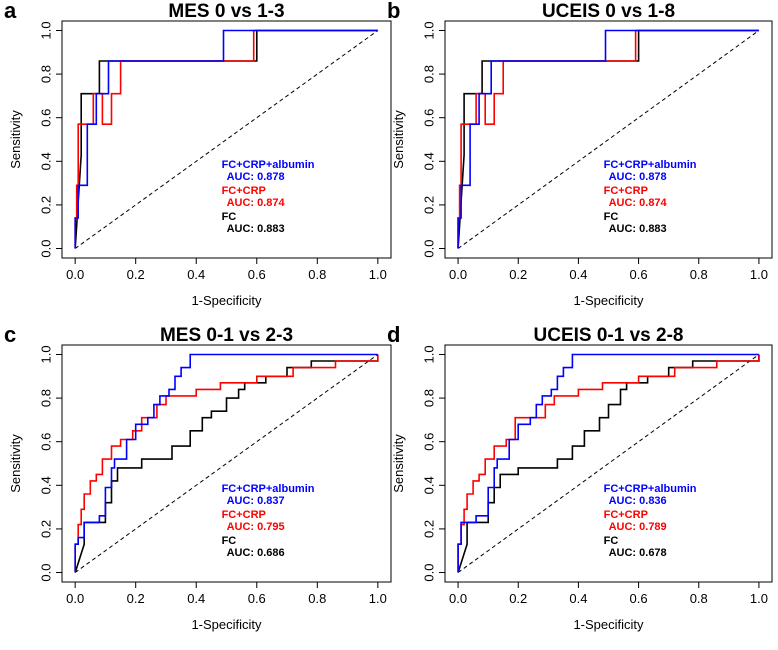 The width and height of the screenshot is (778, 650). What do you see at coordinates (10, 11) in the screenshot?
I see `panel-letter: a` at bounding box center [10, 11].